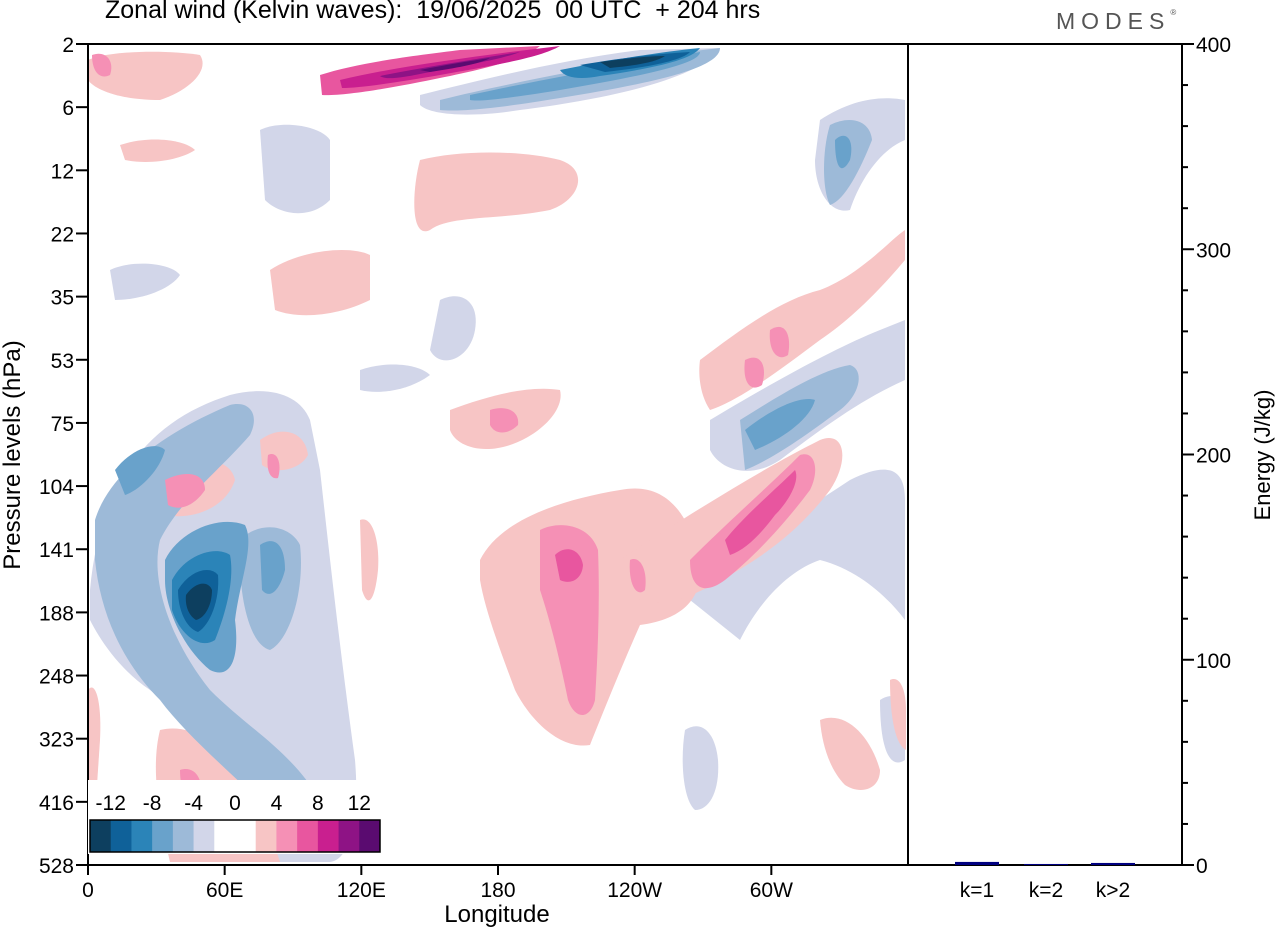 This screenshot has height=930, width=1280. What do you see at coordinates (56, 487) in the screenshot?
I see `y-tick-label: 104` at bounding box center [56, 487].